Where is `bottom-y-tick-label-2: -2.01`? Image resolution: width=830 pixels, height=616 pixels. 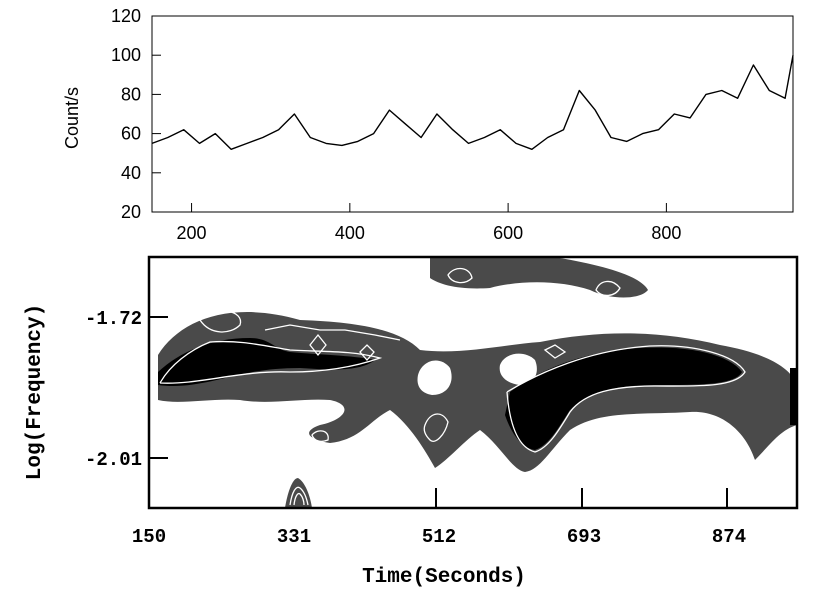
bottom-y-tick-label-2: -2.01 is located at coordinates (113, 460).